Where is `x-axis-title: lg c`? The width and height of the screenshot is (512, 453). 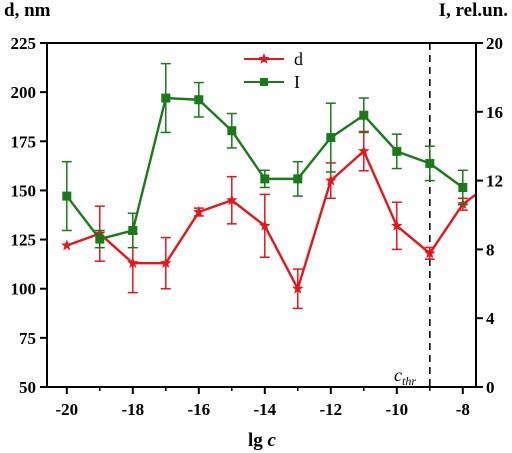
x-axis-title: lg c is located at coordinates (262, 440).